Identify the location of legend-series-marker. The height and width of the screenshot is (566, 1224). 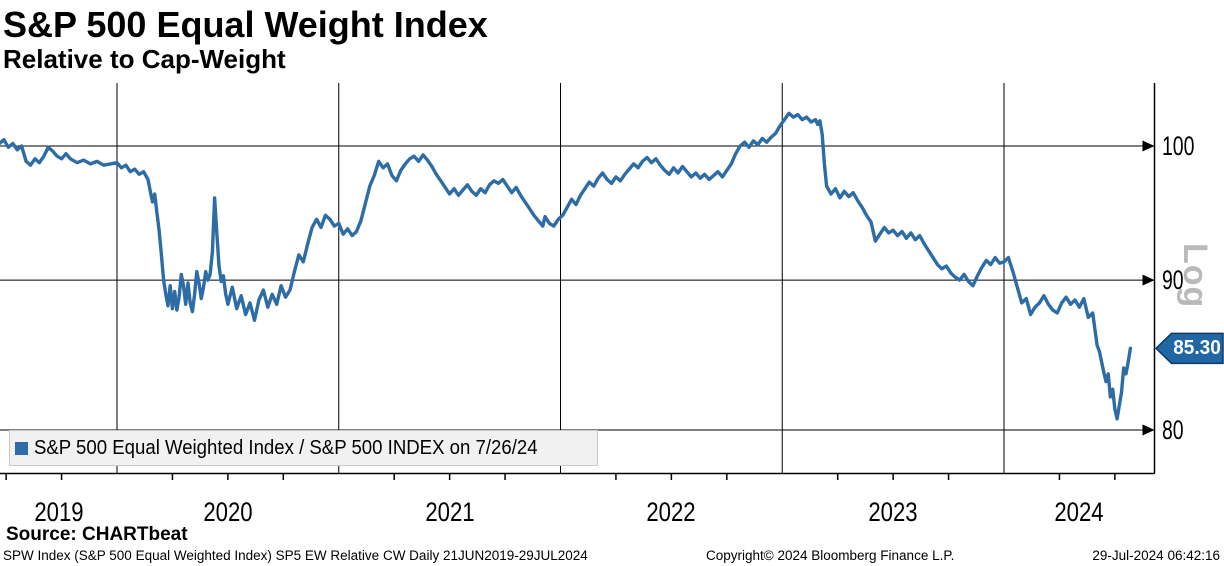
(21, 448).